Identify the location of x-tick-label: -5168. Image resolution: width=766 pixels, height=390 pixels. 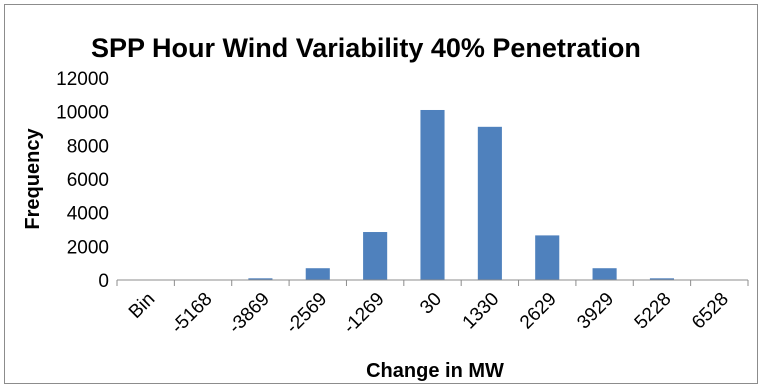
(191, 313).